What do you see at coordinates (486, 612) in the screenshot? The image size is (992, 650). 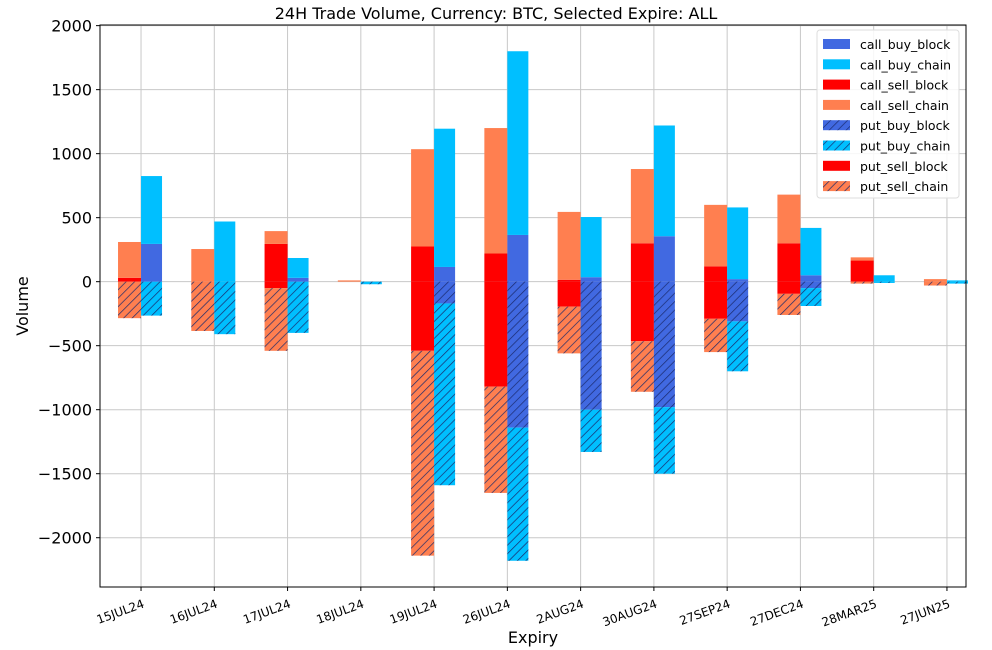 I see `x-tick-label: 26JUL24` at bounding box center [486, 612].